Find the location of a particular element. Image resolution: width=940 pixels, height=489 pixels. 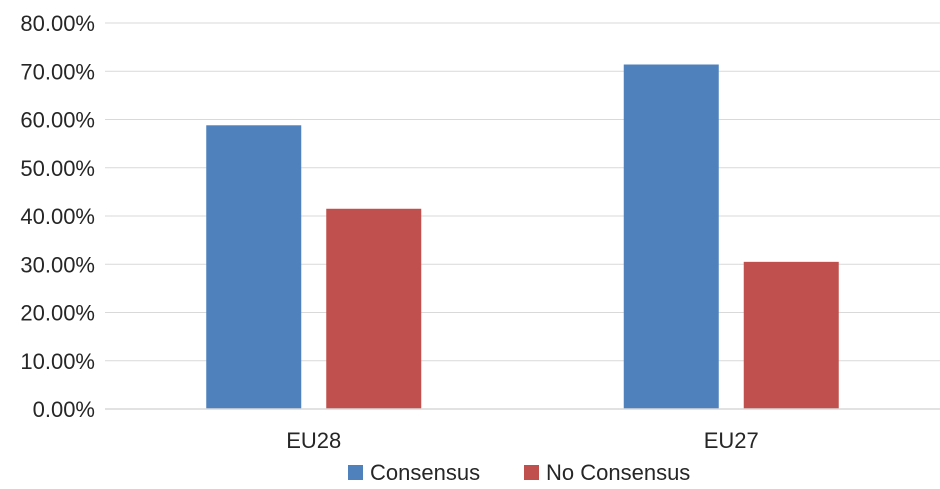

y-tick-label: 60.00% is located at coordinates (57, 120).